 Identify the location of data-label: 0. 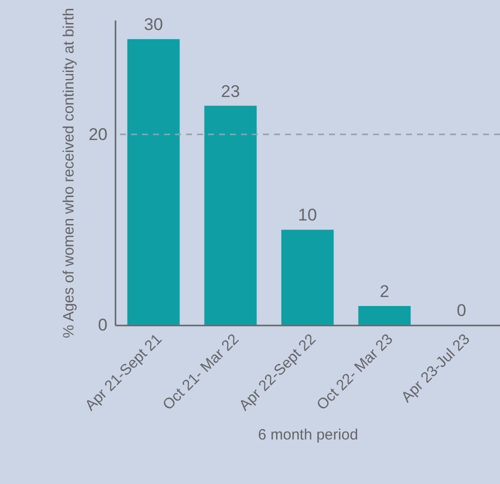
(461, 310).